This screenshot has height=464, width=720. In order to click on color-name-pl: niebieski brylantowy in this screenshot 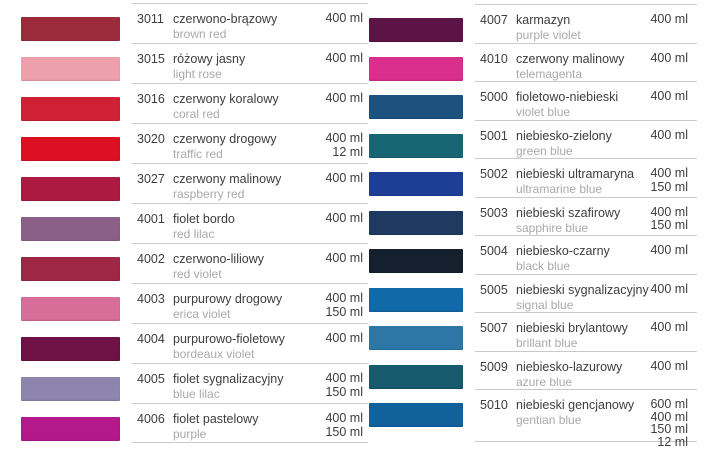, I will do `click(572, 328)`.